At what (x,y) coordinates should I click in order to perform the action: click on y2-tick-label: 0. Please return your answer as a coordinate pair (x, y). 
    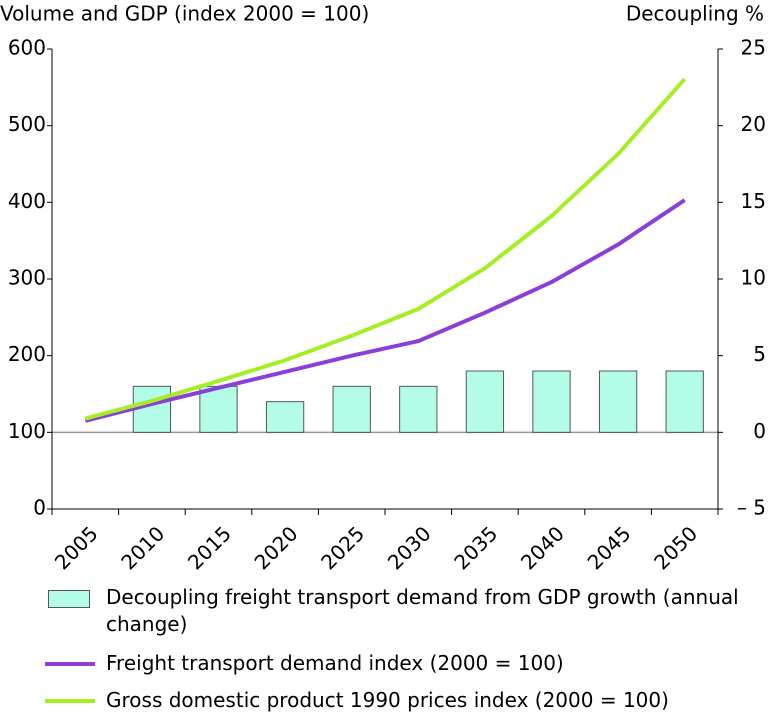
    Looking at the image, I should click on (759, 431).